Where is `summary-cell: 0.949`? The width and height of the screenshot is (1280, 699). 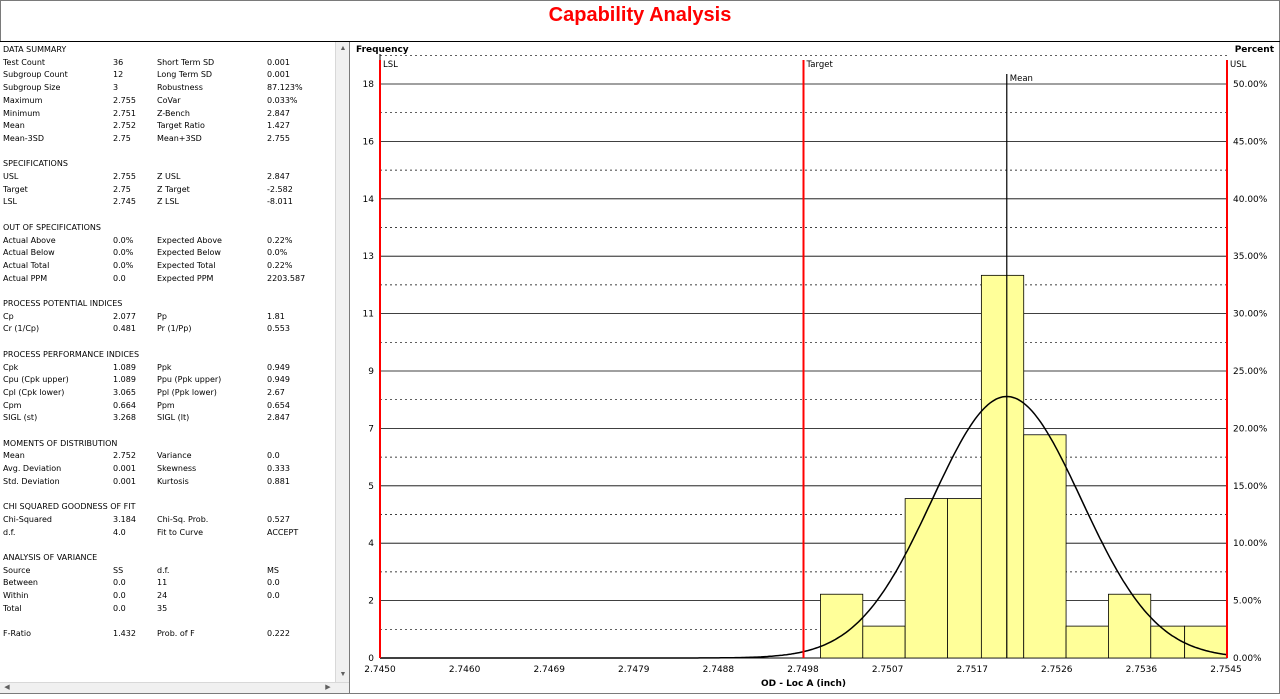 summary-cell: 0.949 is located at coordinates (278, 367).